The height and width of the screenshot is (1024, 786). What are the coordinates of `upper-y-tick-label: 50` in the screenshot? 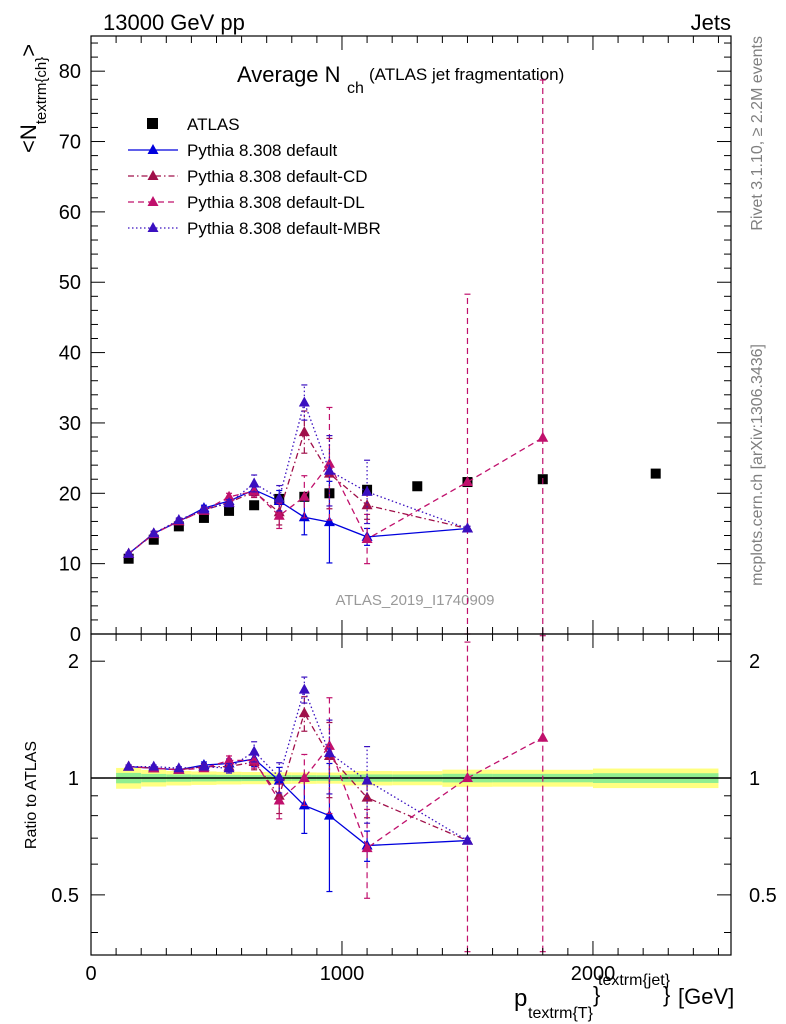 It's located at (70, 283).